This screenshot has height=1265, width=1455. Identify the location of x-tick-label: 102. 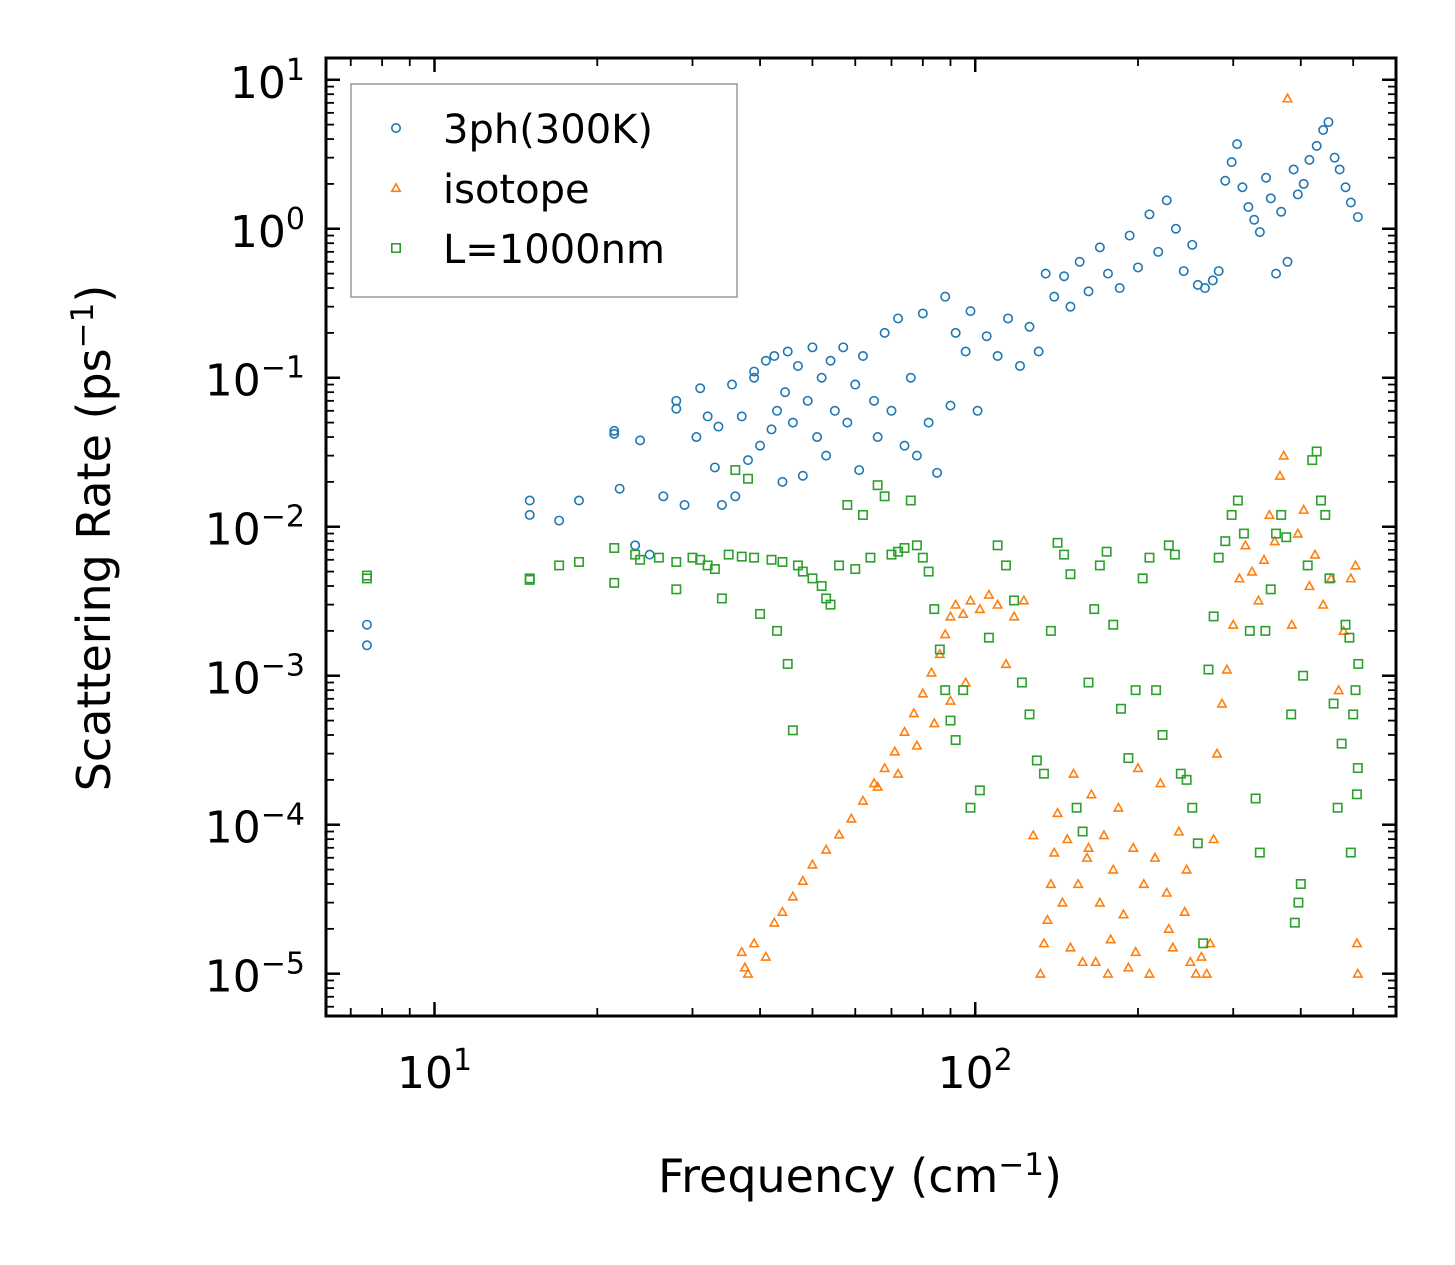
(975, 1071).